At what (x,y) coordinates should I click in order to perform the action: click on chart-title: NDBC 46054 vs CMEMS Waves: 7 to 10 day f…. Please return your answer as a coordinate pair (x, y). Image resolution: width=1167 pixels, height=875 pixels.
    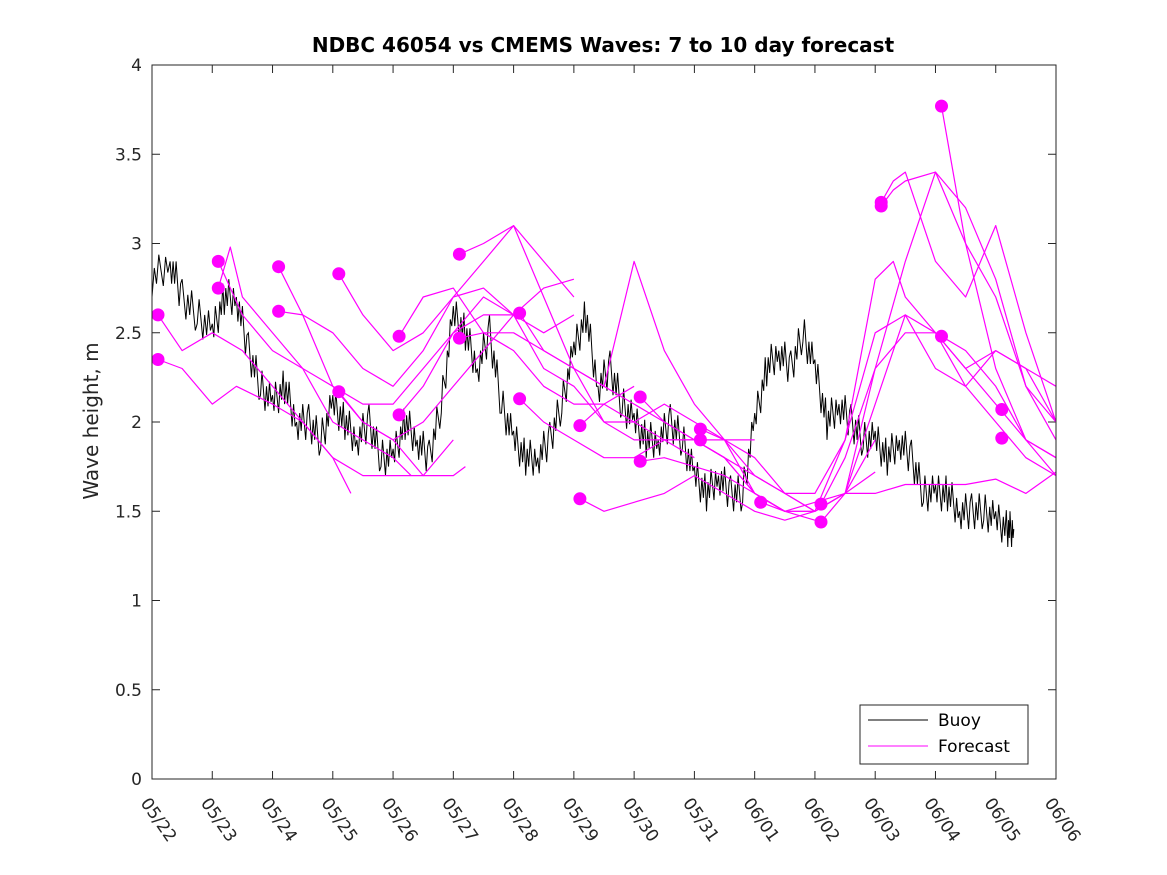
    Looking at the image, I should click on (603, 45).